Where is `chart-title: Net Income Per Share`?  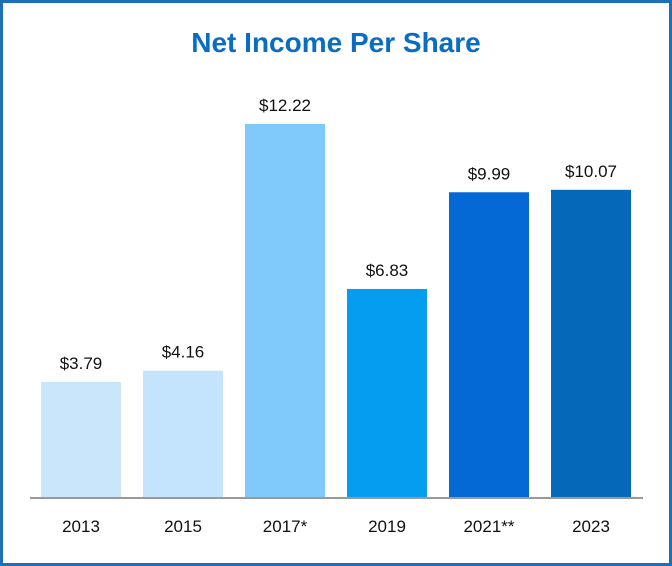
chart-title: Net Income Per Share is located at coordinates (336, 42).